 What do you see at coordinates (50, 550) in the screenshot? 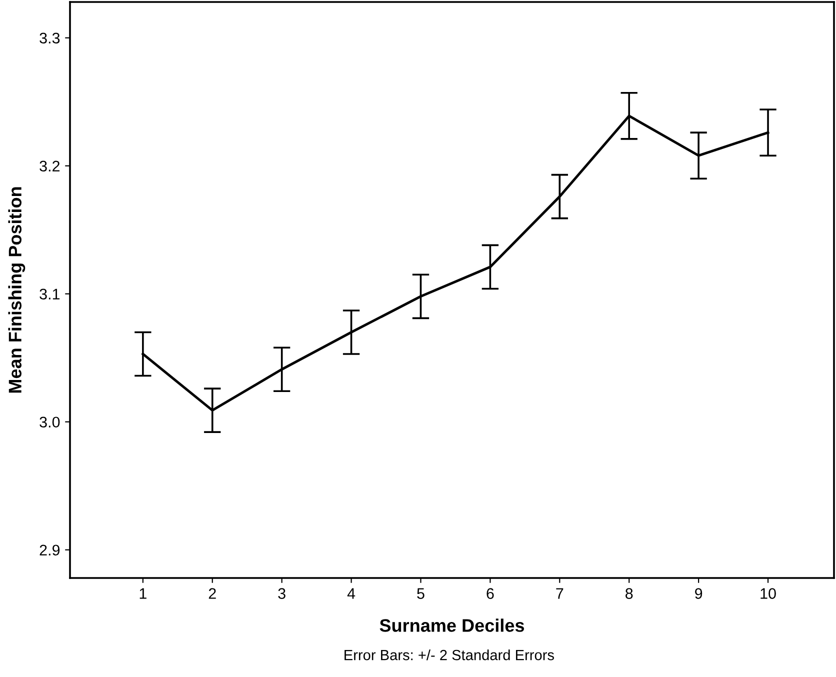
I see `y-tick-label: 2.9` at bounding box center [50, 550].